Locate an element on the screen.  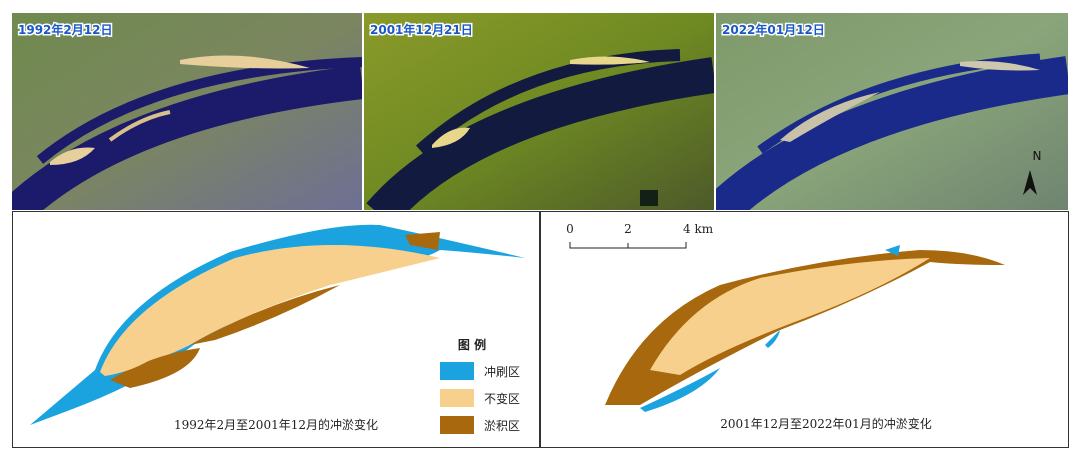
scale-bar is located at coordinates (628, 245).